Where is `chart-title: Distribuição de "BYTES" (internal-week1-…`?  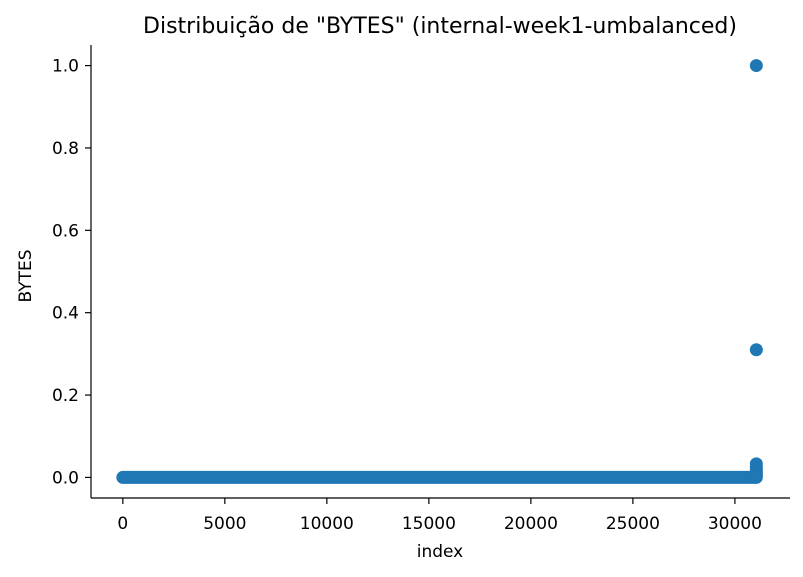
chart-title: Distribuição de "BYTES" (internal-week1-… is located at coordinates (440, 26).